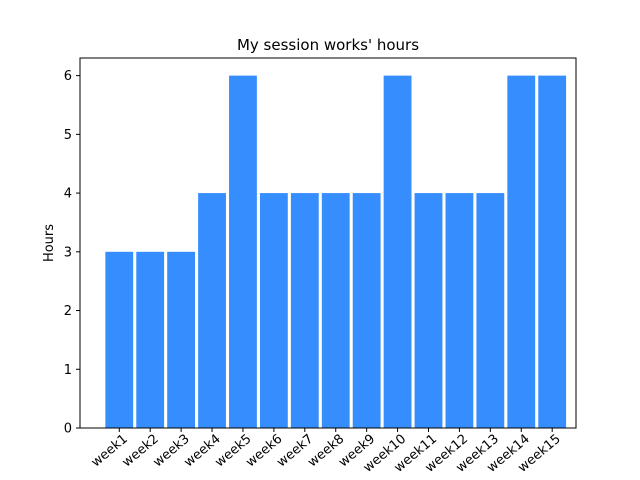  What do you see at coordinates (212, 310) in the screenshot?
I see `bar-week4` at bounding box center [212, 310].